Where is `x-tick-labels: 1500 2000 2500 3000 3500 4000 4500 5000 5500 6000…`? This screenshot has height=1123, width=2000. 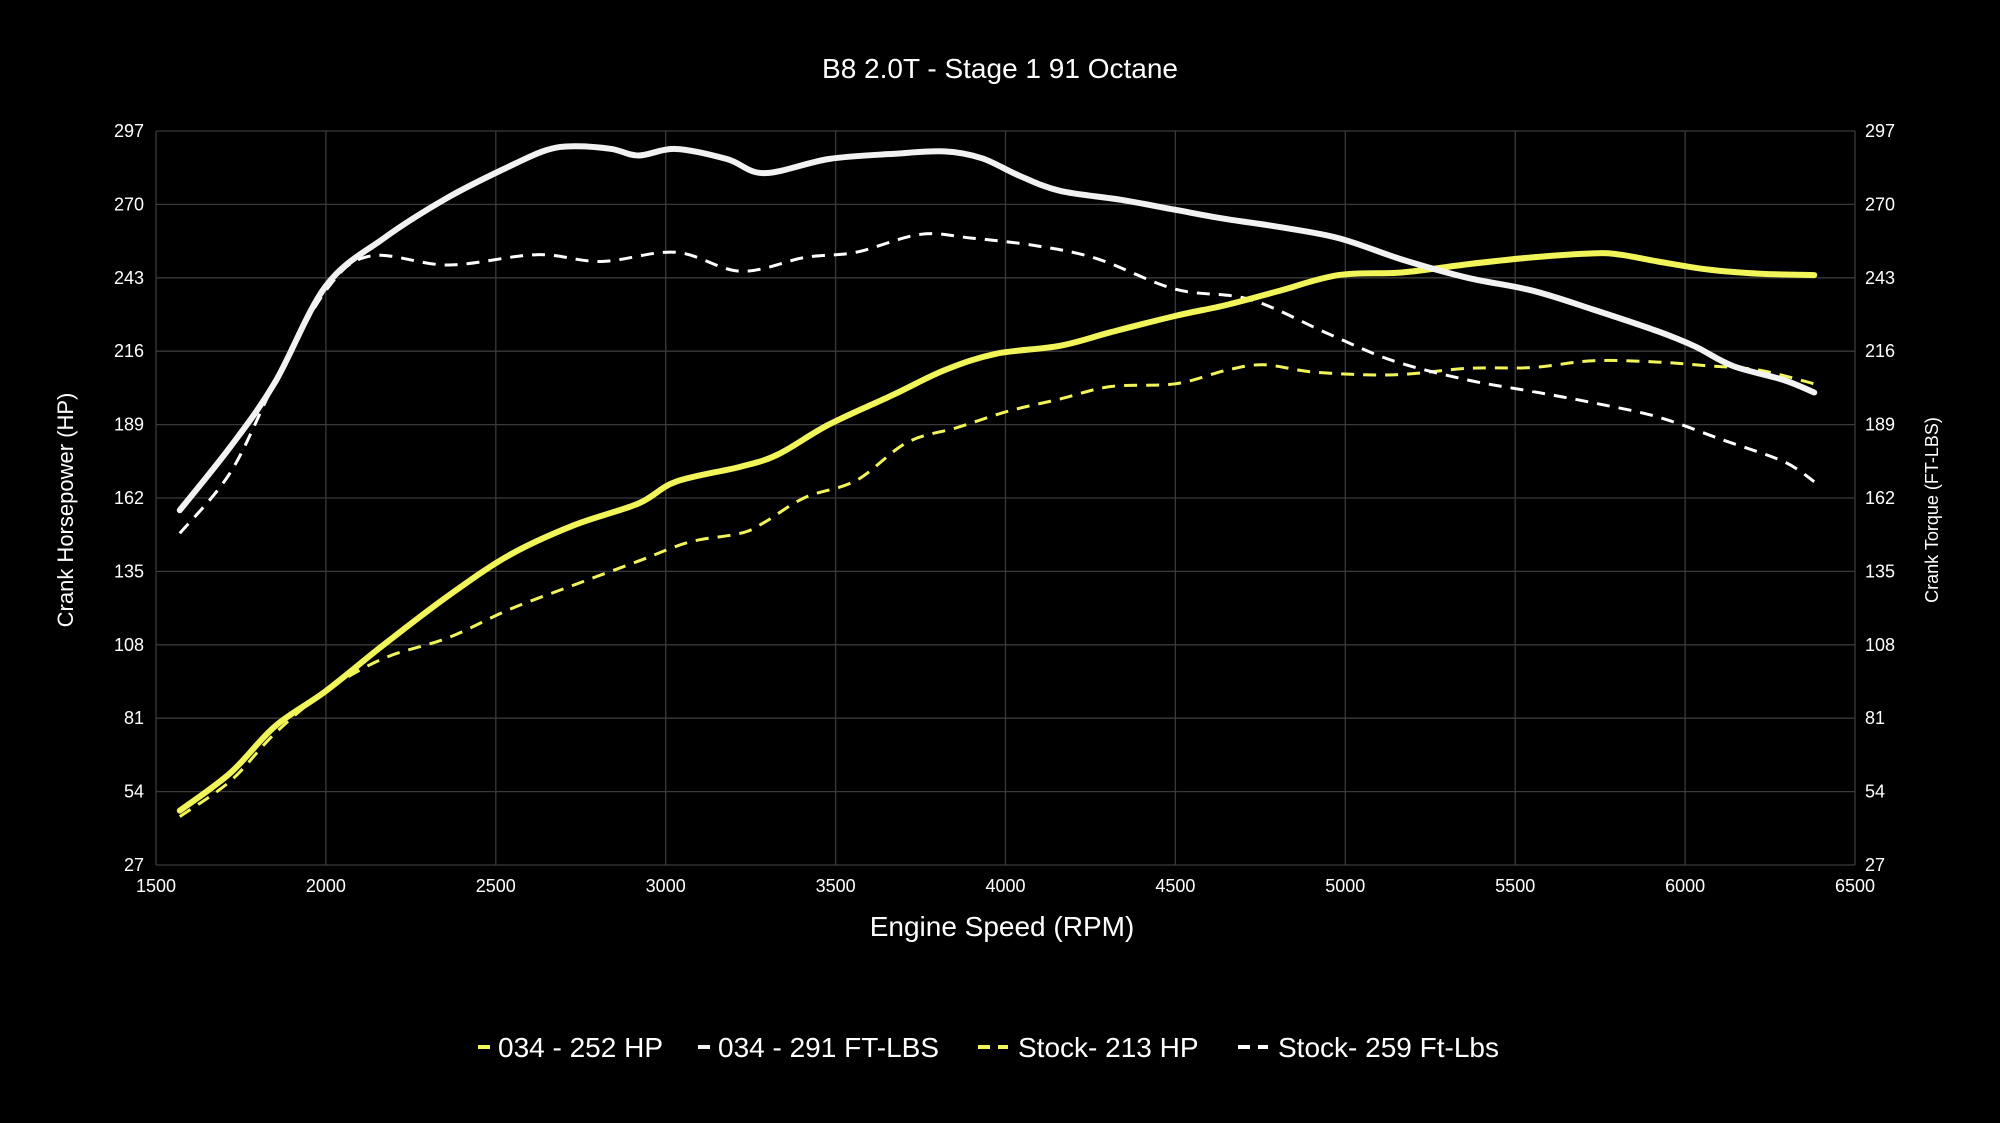
x-tick-labels: 1500 2000 2500 3000 3500 4000 4500 5000 5500 6000… is located at coordinates (1005, 886).